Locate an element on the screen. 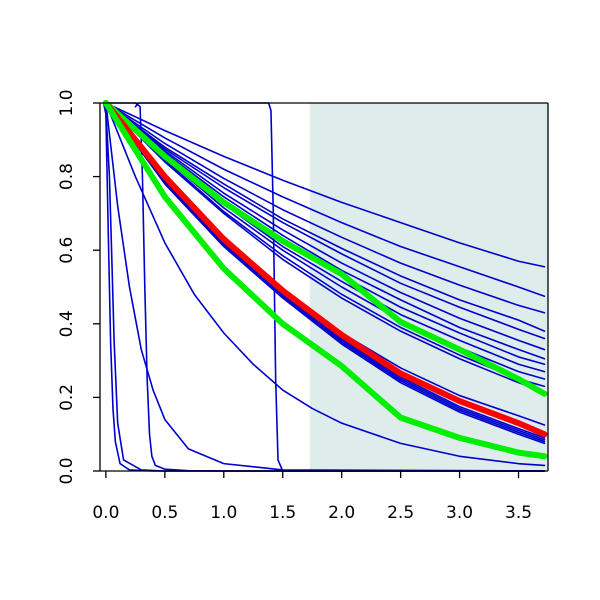  x-tick-label: 2.0 is located at coordinates (341, 513).